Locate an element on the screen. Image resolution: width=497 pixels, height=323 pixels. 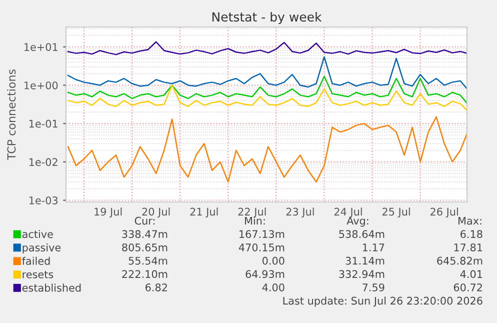
text: 55.54m is located at coordinates (148, 260).